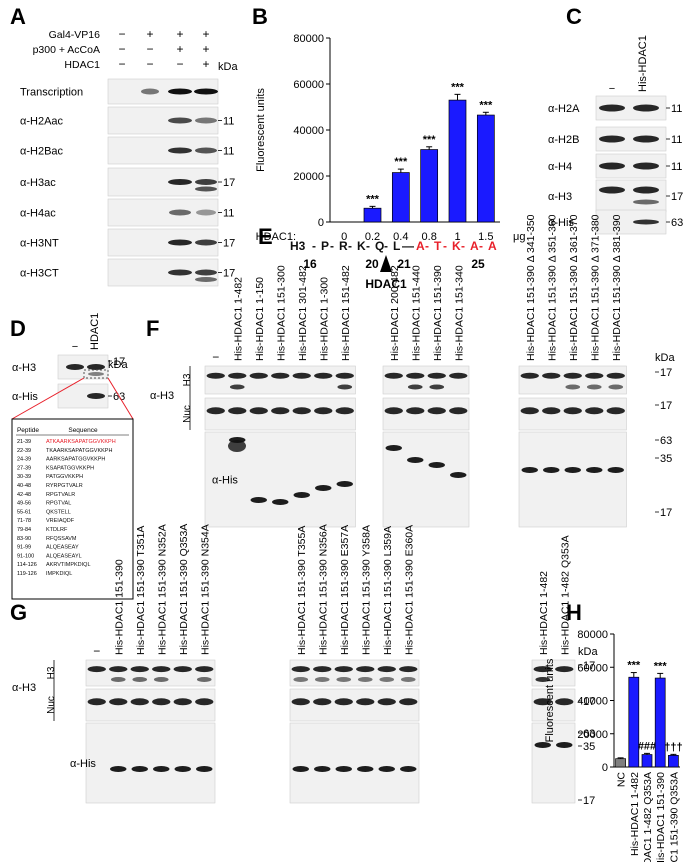 The height and width of the screenshot is (867, 685). I want to click on panel-label-h: H, so click(574, 612).